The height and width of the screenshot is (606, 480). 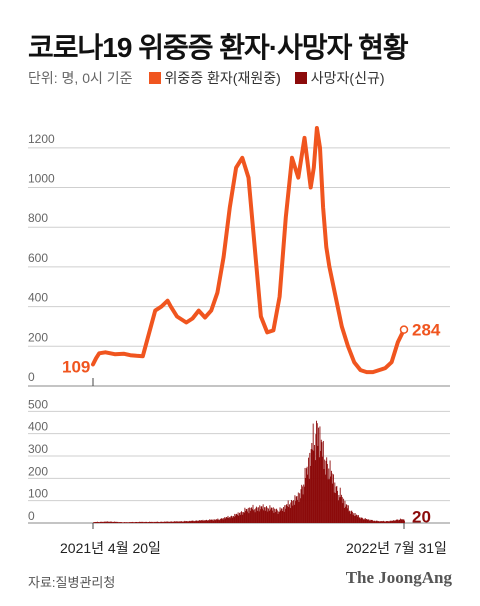 I want to click on y-tick-label-top: 0, so click(x=31, y=377).